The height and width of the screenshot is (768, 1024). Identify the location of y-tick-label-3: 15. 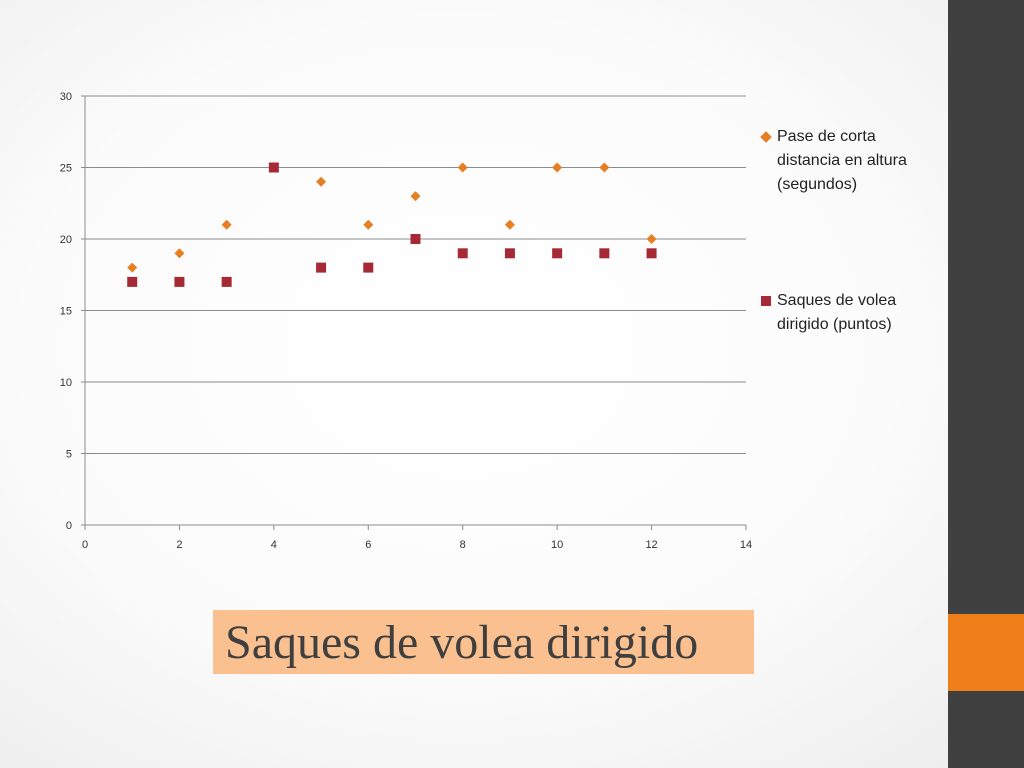
(66, 312).